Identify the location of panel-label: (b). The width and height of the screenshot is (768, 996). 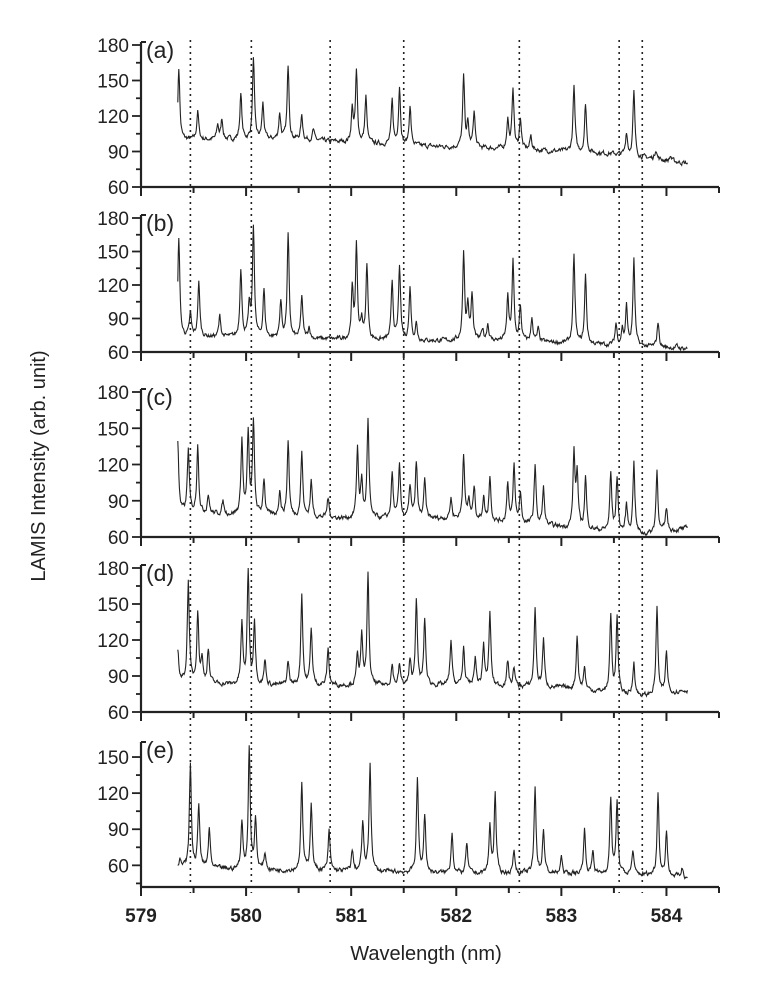
(160, 223).